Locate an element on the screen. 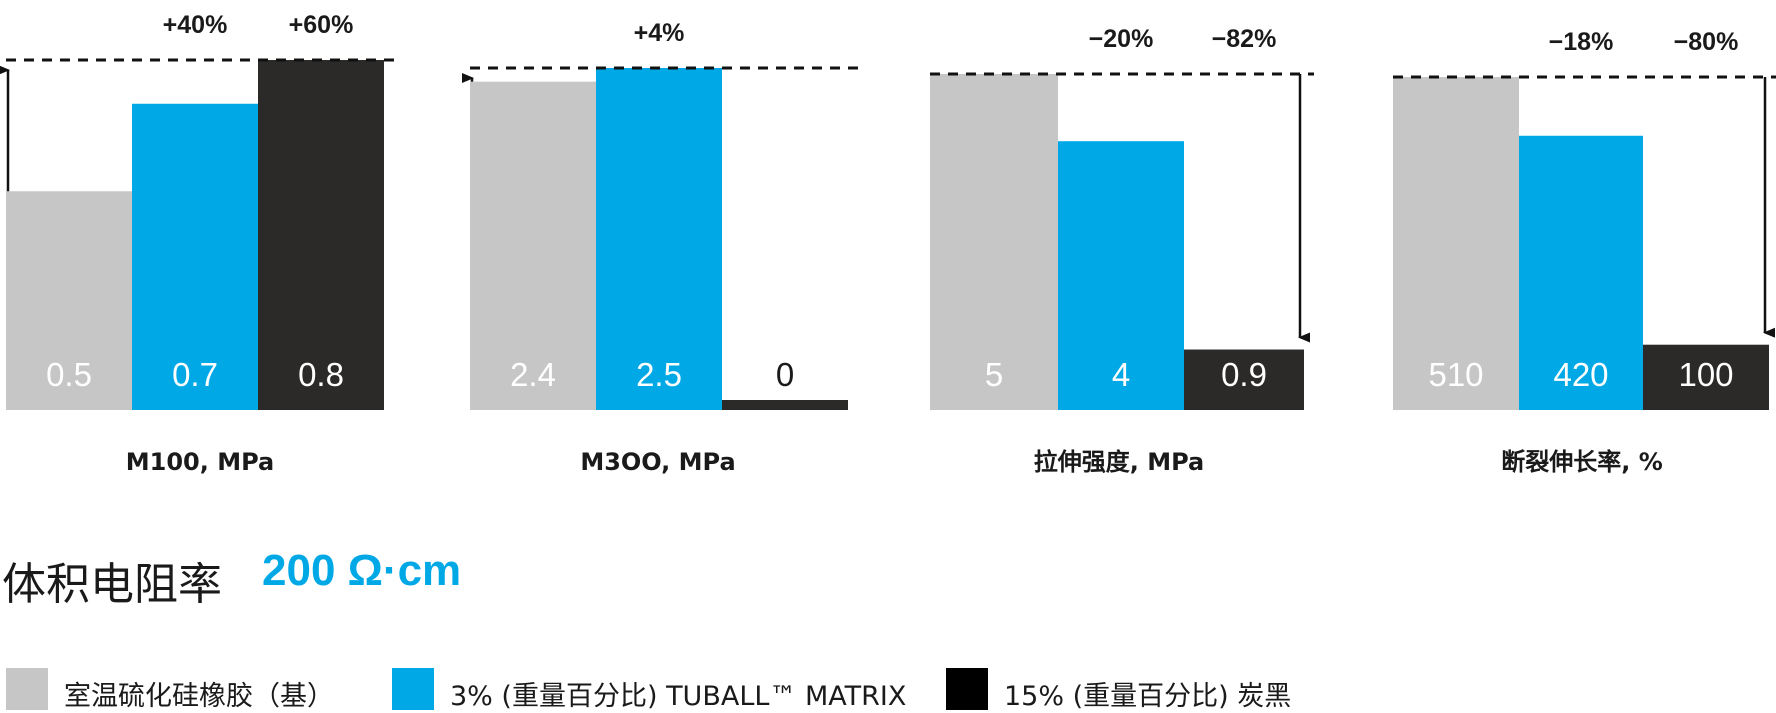 Image resolution: width=1776 pixels, height=713 pixels. chart-title: M100, MPa is located at coordinates (200, 462).